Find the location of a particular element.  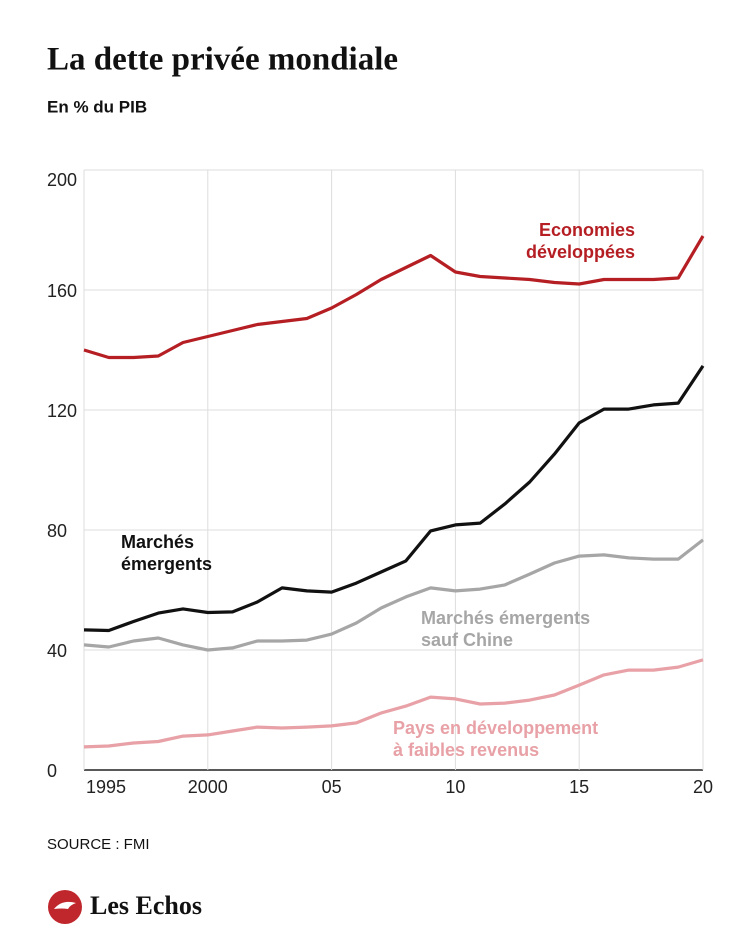

series-label: Pays en développement is located at coordinates (495, 728).